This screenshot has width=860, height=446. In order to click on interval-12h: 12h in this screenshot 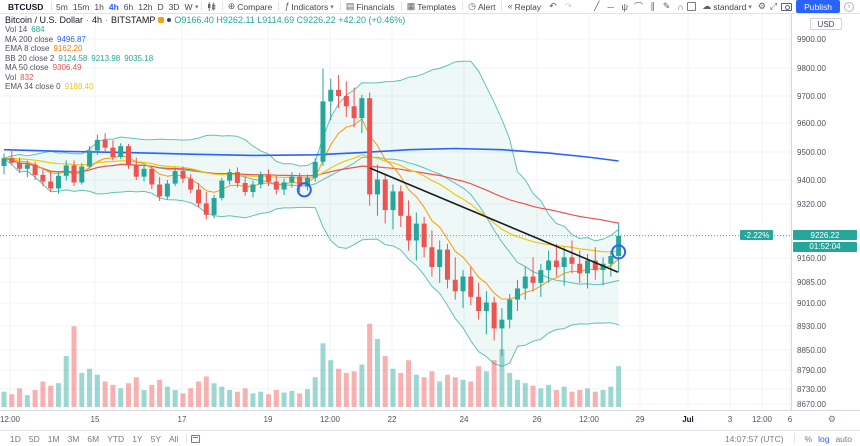, I will do `click(145, 6)`.